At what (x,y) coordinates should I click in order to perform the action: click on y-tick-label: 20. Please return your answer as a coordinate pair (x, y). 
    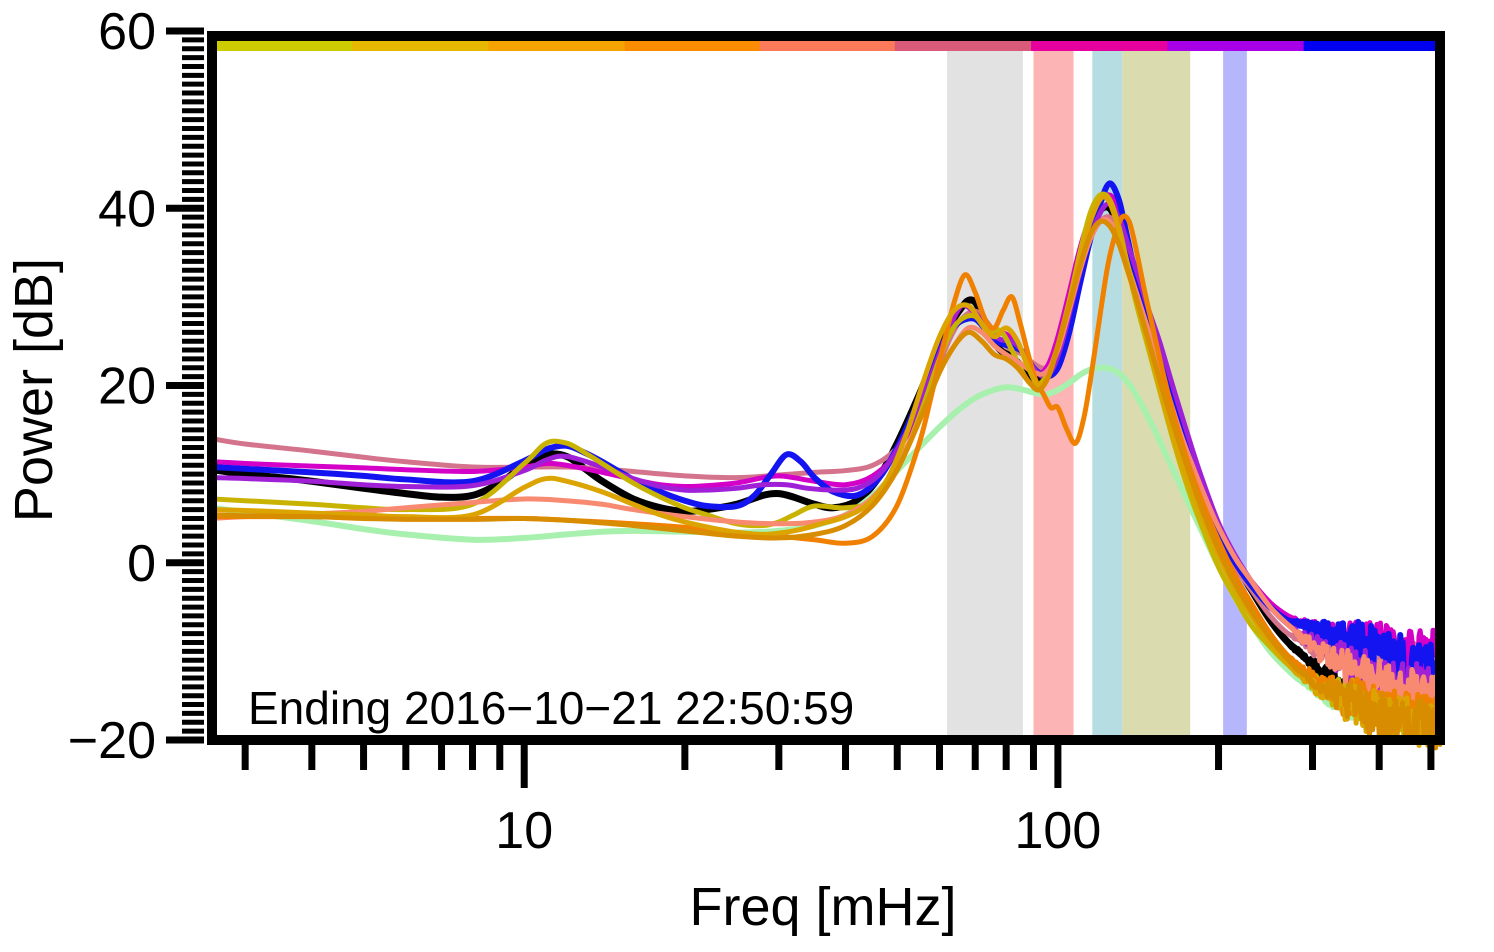
    Looking at the image, I should click on (127, 387).